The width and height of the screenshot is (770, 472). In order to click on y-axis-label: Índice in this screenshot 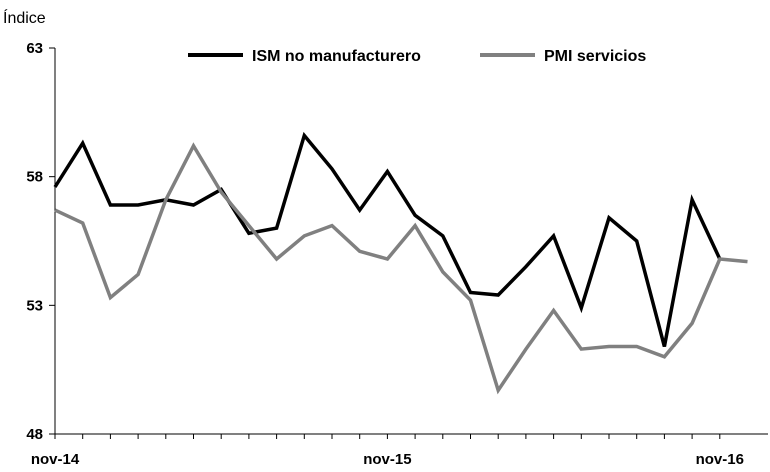, I will do `click(24, 17)`.